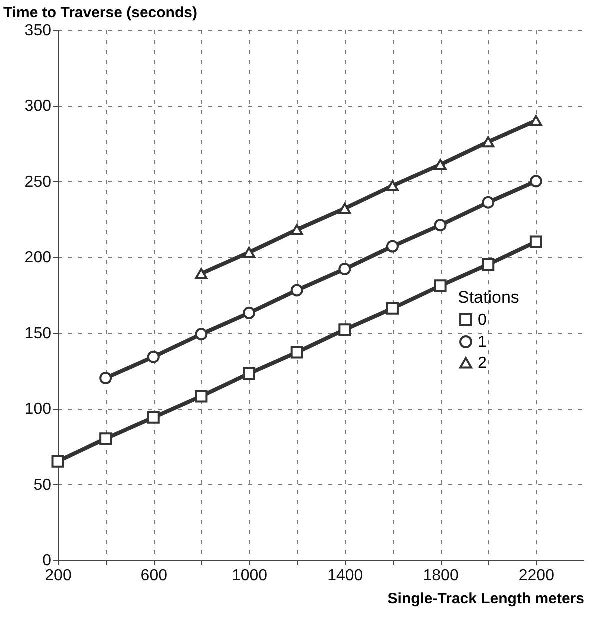  Describe the element at coordinates (43, 485) in the screenshot. I see `y-tick-label: 50` at that location.